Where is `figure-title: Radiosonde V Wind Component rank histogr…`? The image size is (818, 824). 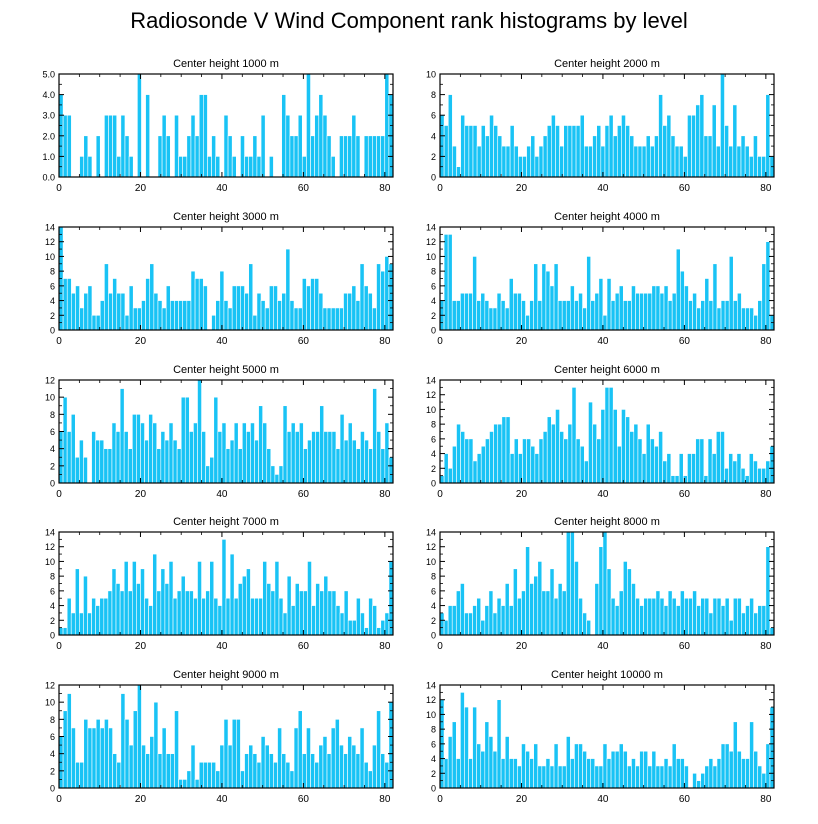 figure-title: Radiosonde V Wind Component rank histogr… is located at coordinates (409, 20).